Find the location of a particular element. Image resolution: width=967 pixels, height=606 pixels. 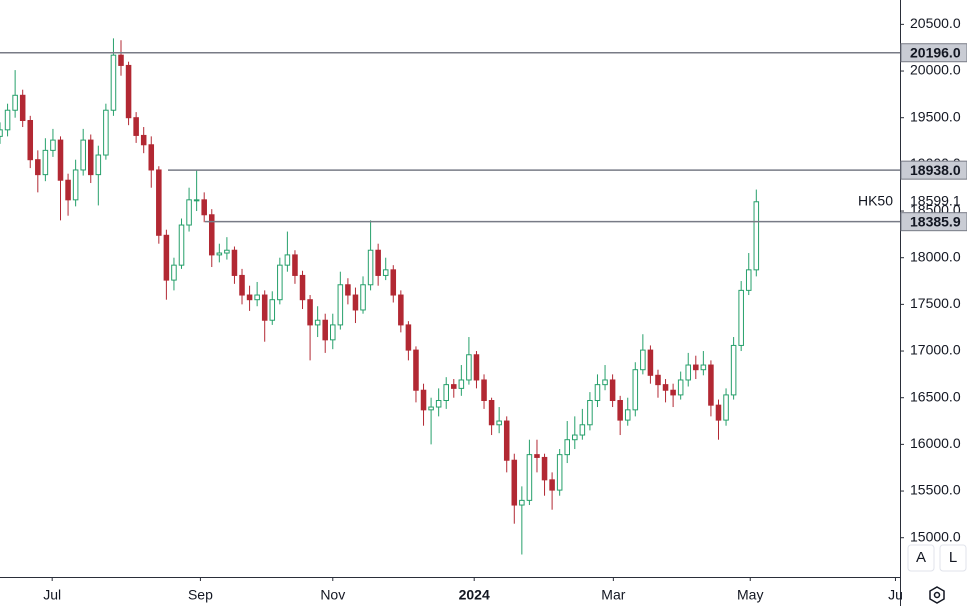

settings-button is located at coordinates (937, 595).